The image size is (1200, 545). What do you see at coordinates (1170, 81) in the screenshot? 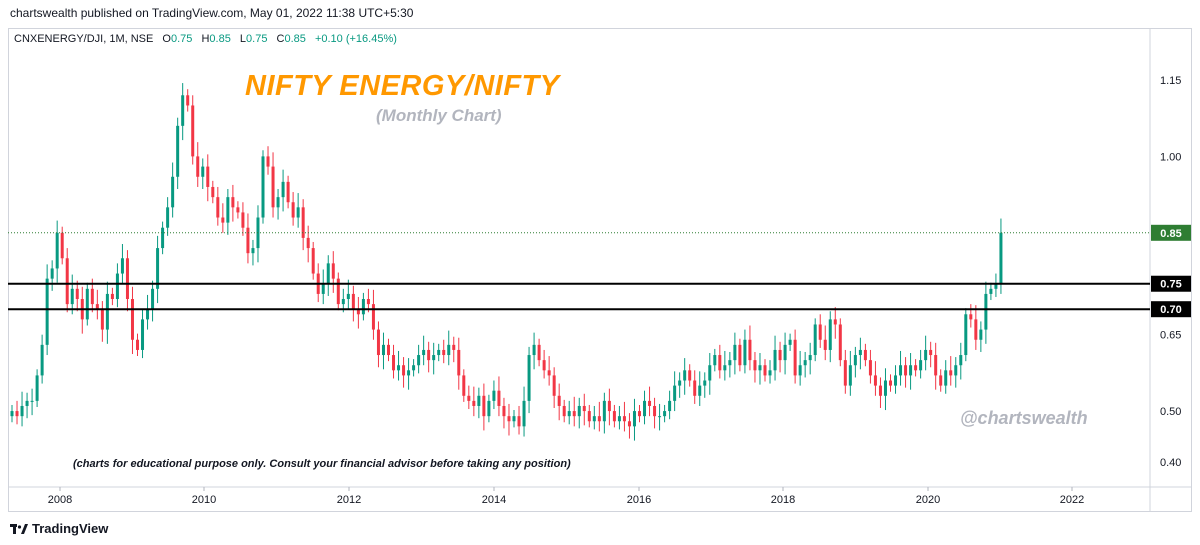
I see `y-tick-label: 1.15` at bounding box center [1170, 81].